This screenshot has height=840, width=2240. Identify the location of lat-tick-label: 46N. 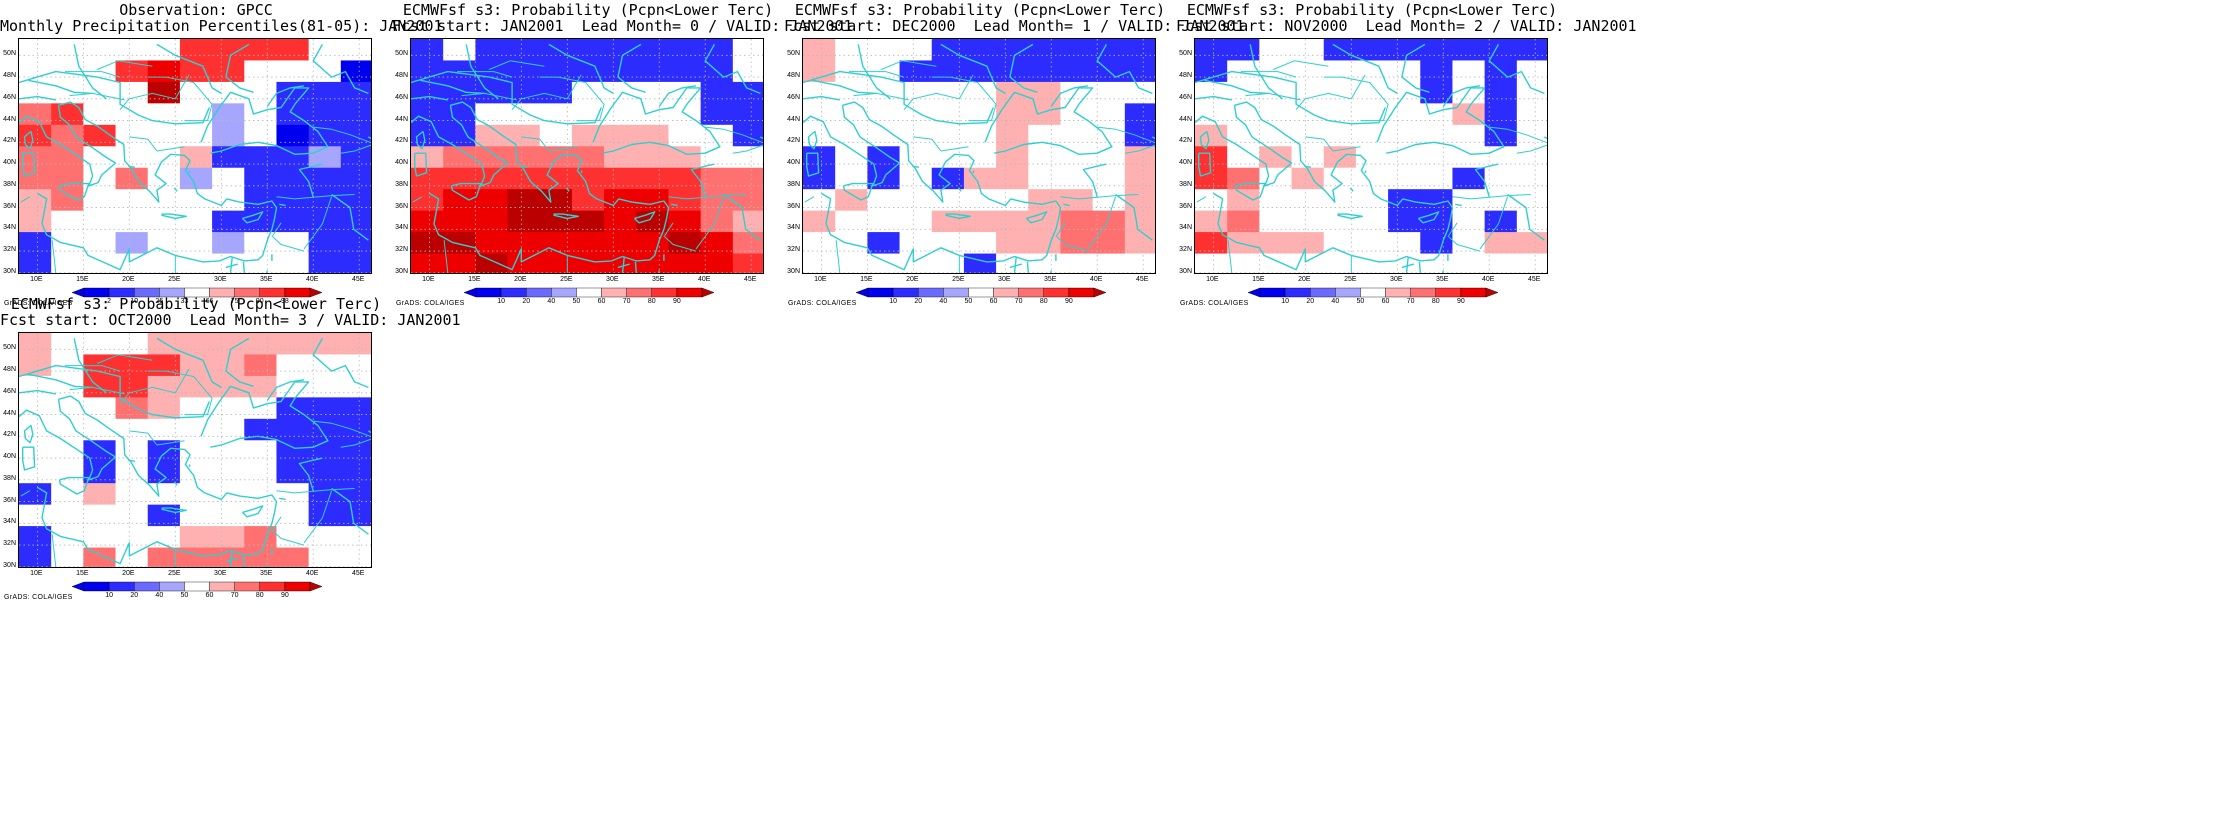
(9, 391).